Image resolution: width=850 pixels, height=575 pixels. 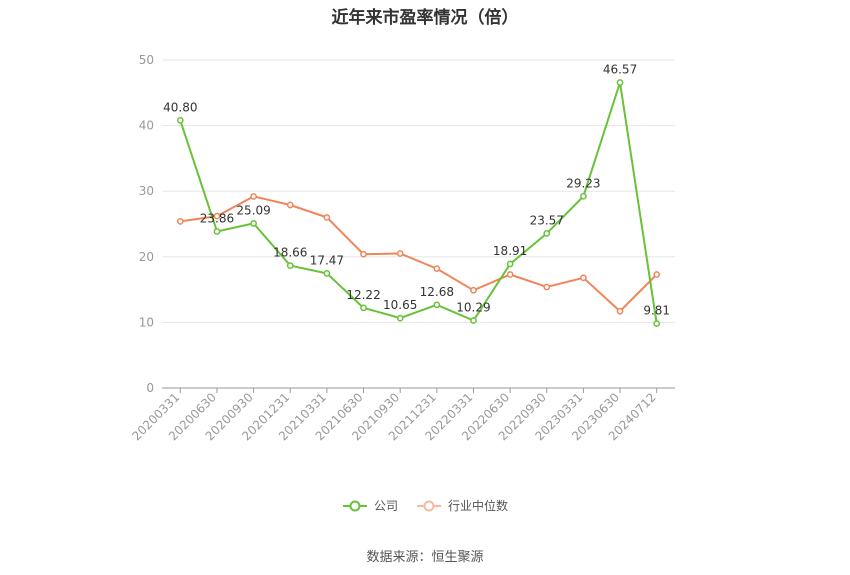 I want to click on data-label: 10.65, so click(x=400, y=305).